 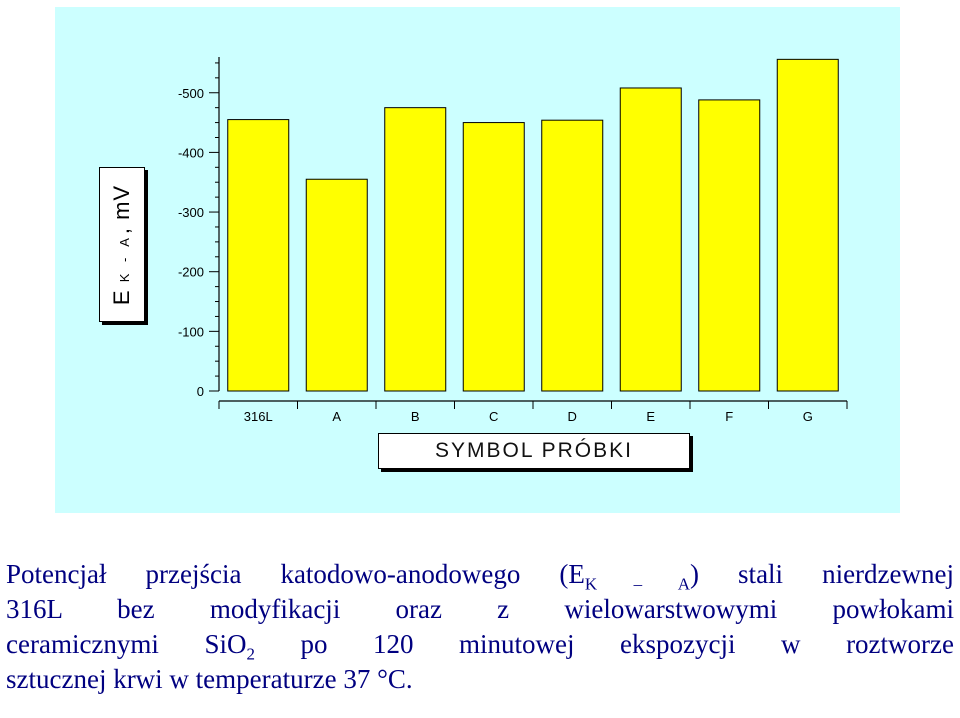 What do you see at coordinates (191, 331) in the screenshot?
I see `y-tick-label-1: -100` at bounding box center [191, 331].